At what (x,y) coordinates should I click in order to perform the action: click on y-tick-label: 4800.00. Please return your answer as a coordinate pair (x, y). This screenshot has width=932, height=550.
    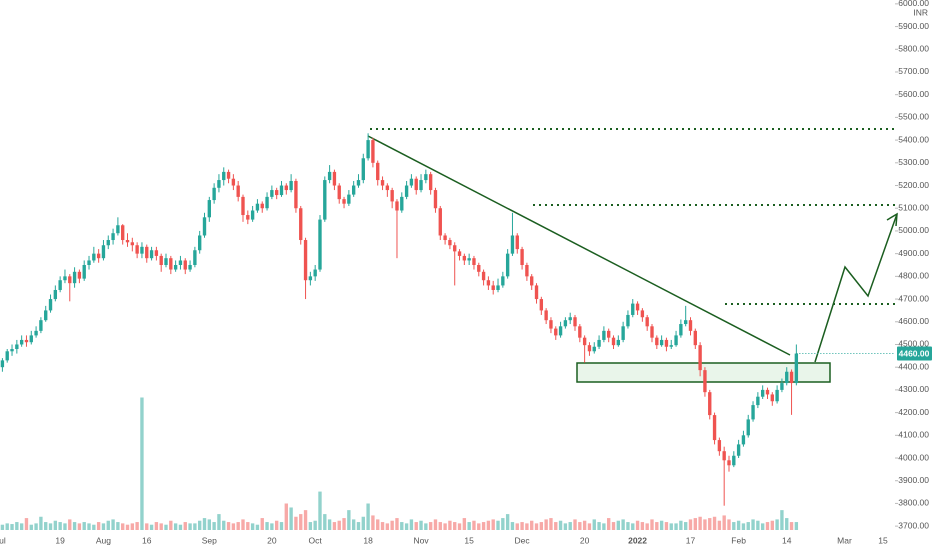
    Looking at the image, I should click on (913, 276).